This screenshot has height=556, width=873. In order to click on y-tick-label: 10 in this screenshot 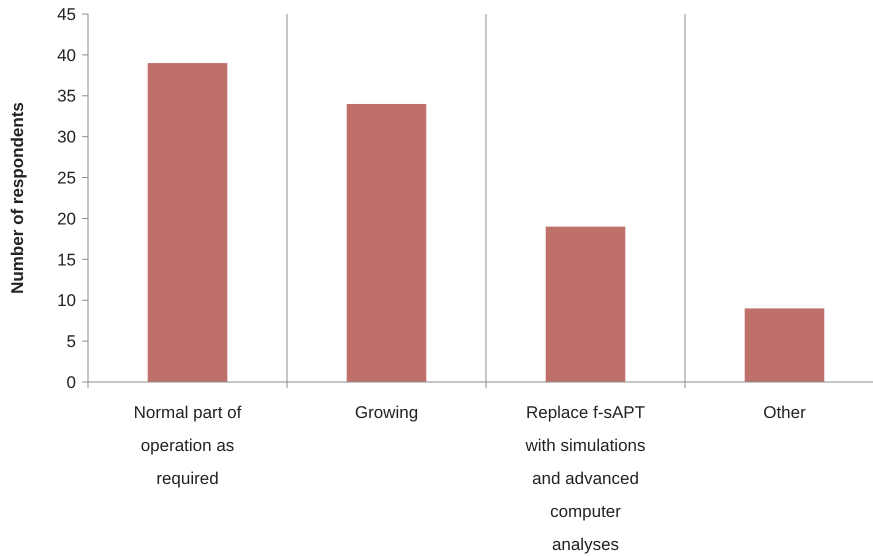, I will do `click(66, 300)`.